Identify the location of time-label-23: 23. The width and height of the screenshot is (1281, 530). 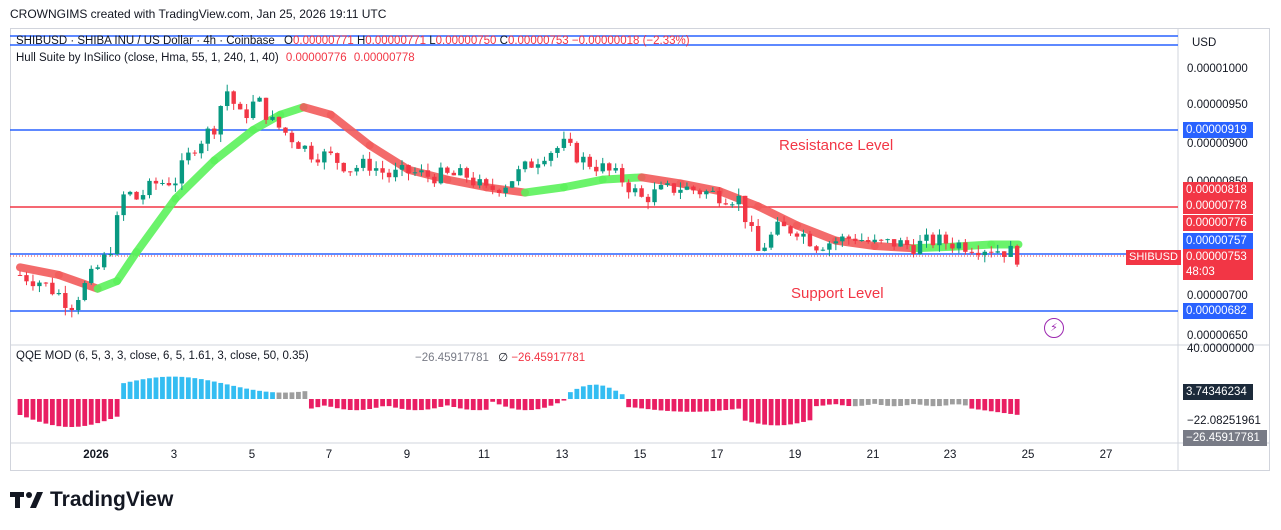
(950, 455).